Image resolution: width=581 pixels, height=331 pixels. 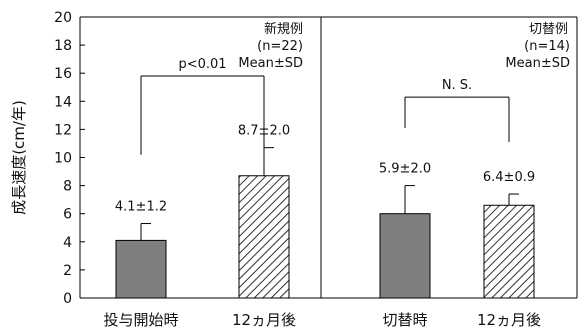 What do you see at coordinates (19, 157) in the screenshot?
I see `y-axis-label: 成長速度(cm/年)` at bounding box center [19, 157].